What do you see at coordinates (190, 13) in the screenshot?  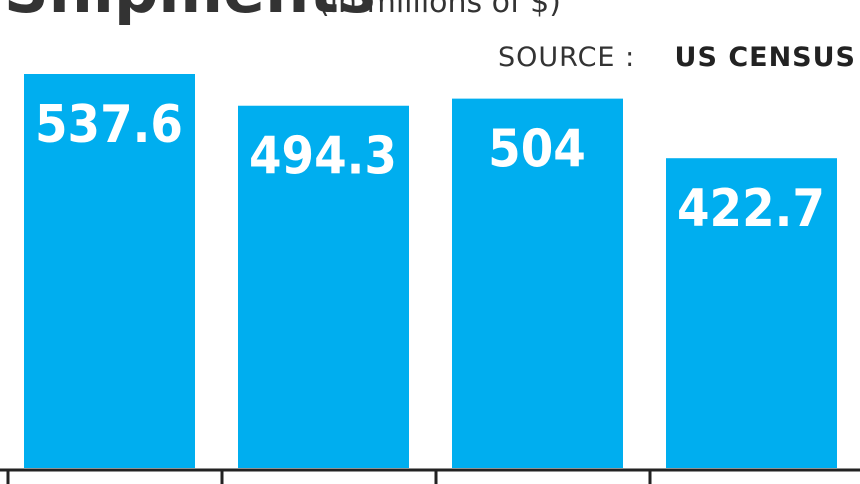 I see `chart-title: Shipments` at bounding box center [190, 13].